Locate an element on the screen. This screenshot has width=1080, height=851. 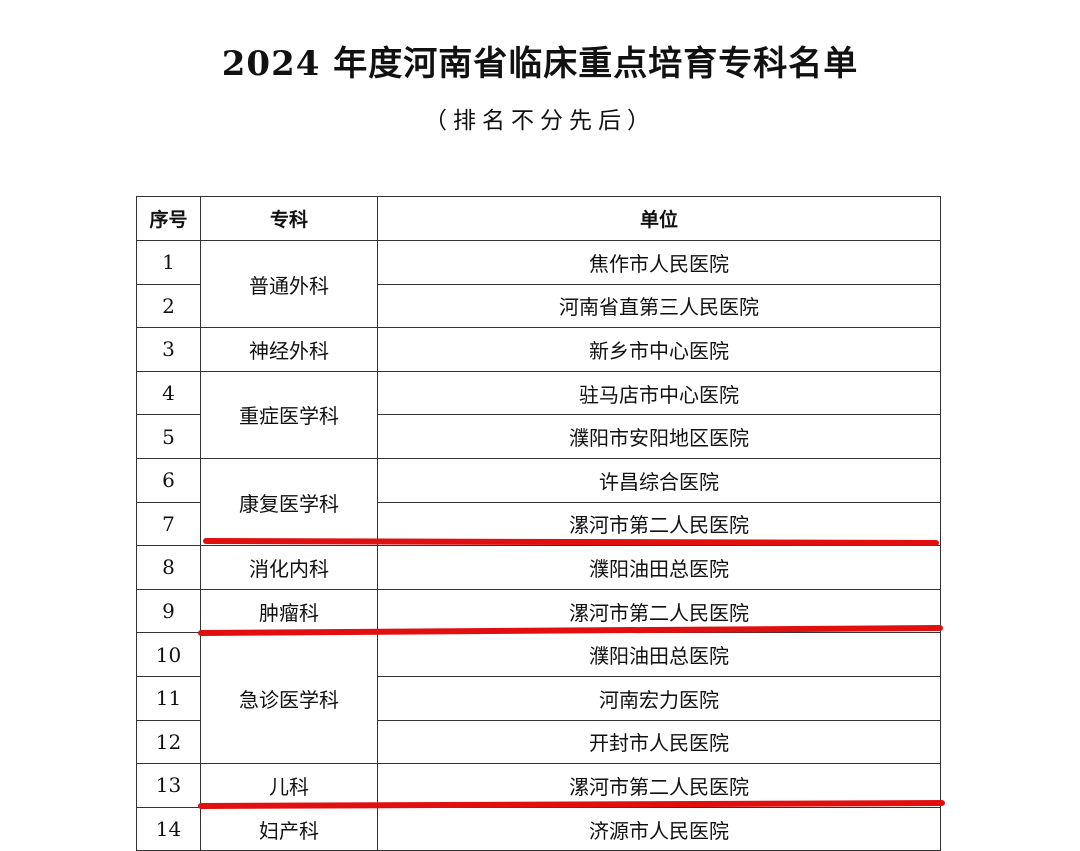
table-row: 2 河南省直第三人民医院 is located at coordinates (538, 306).